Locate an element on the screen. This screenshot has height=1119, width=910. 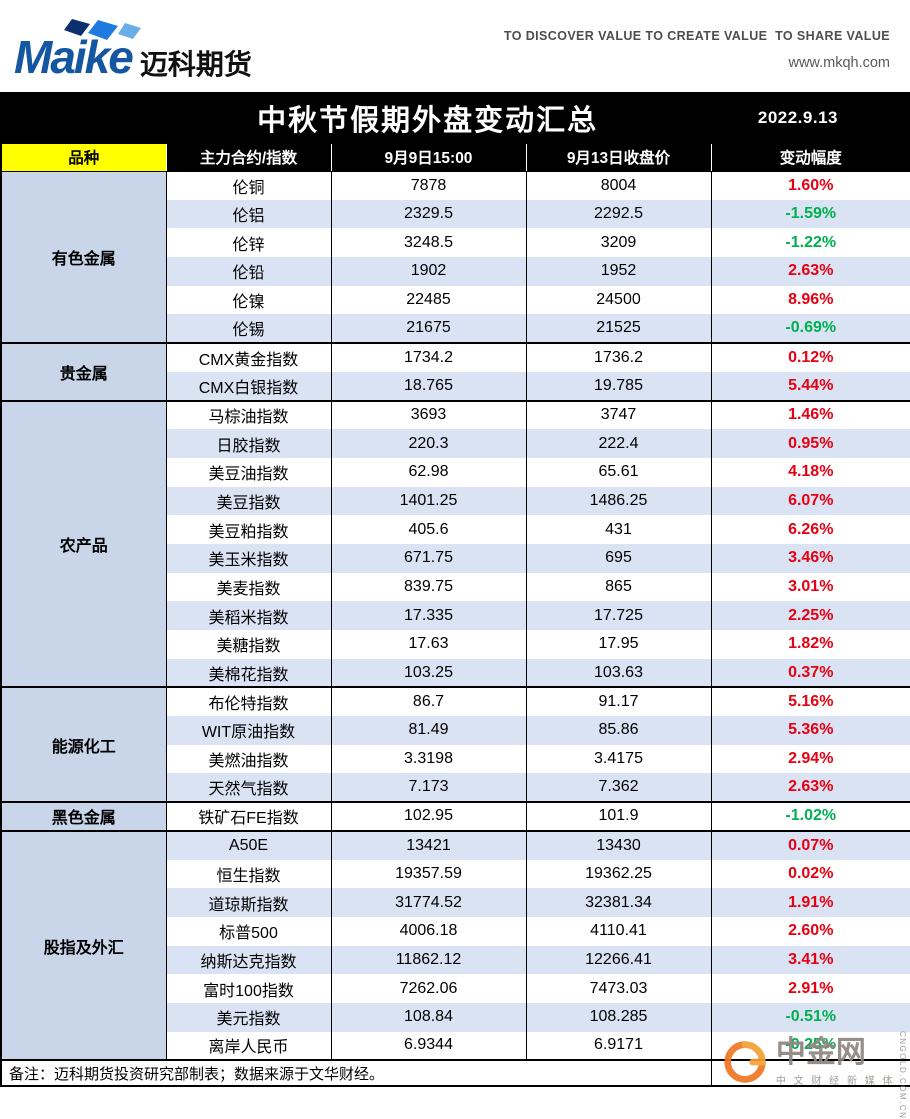
category-cell: 黑色金属 is located at coordinates (83, 816).